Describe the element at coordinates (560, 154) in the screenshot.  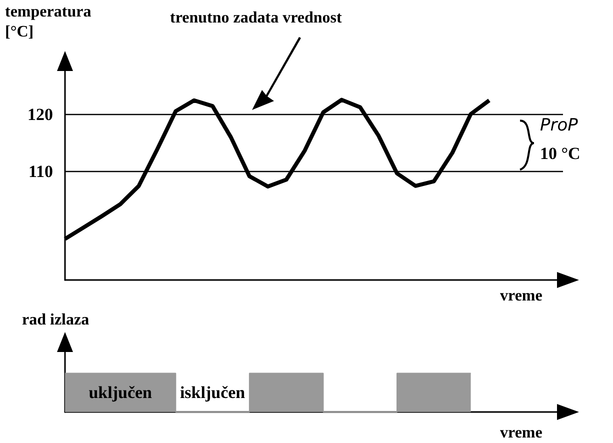
I see `annotation: 10 °C` at that location.